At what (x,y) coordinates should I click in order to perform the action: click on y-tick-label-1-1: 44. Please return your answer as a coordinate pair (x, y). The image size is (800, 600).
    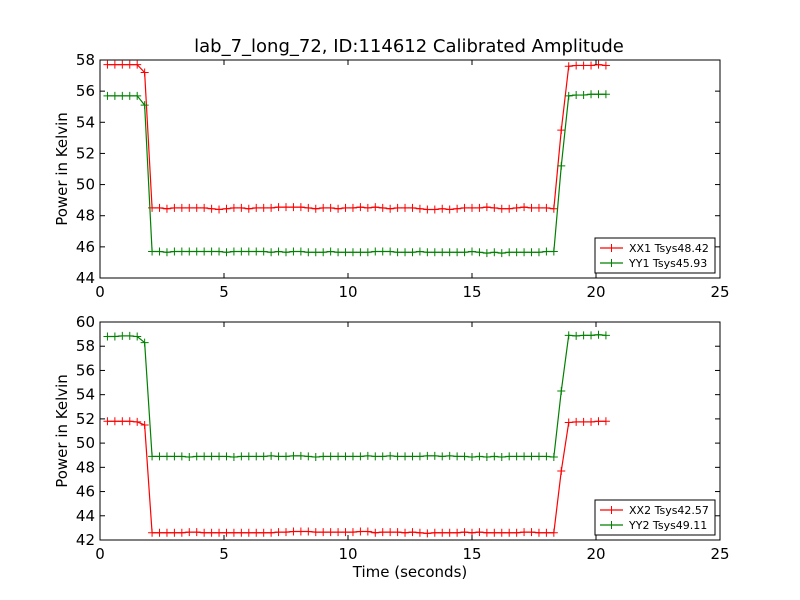
    Looking at the image, I should click on (85, 516).